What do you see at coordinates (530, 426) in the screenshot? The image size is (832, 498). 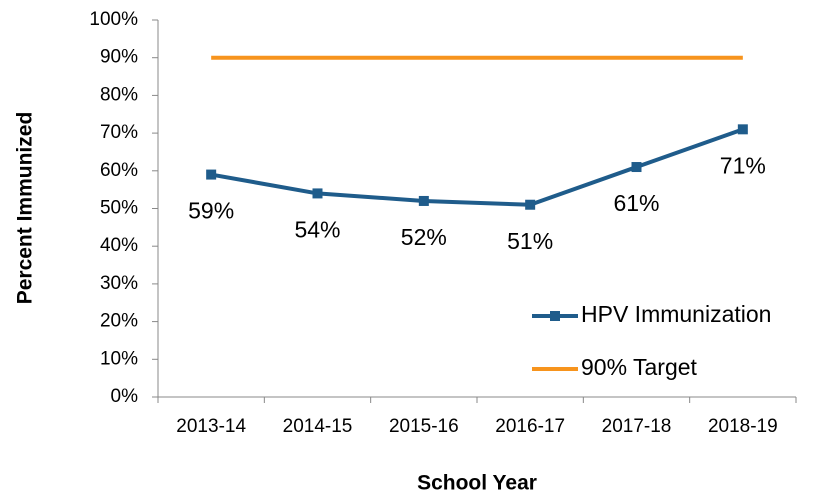 I see `x-tick-label: 2016-17` at bounding box center [530, 426].